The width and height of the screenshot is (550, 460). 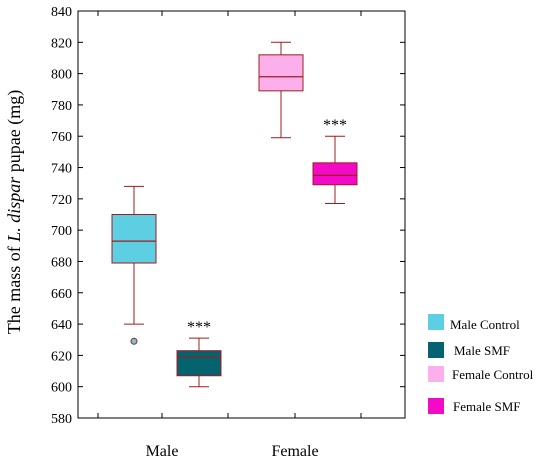 I want to click on y-axis-title-part-1: The mass of, so click(x=14, y=288).